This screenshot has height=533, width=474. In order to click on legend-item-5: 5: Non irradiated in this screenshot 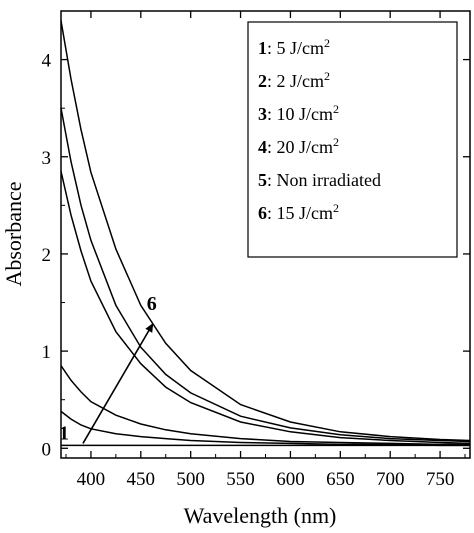, I will do `click(319, 180)`.